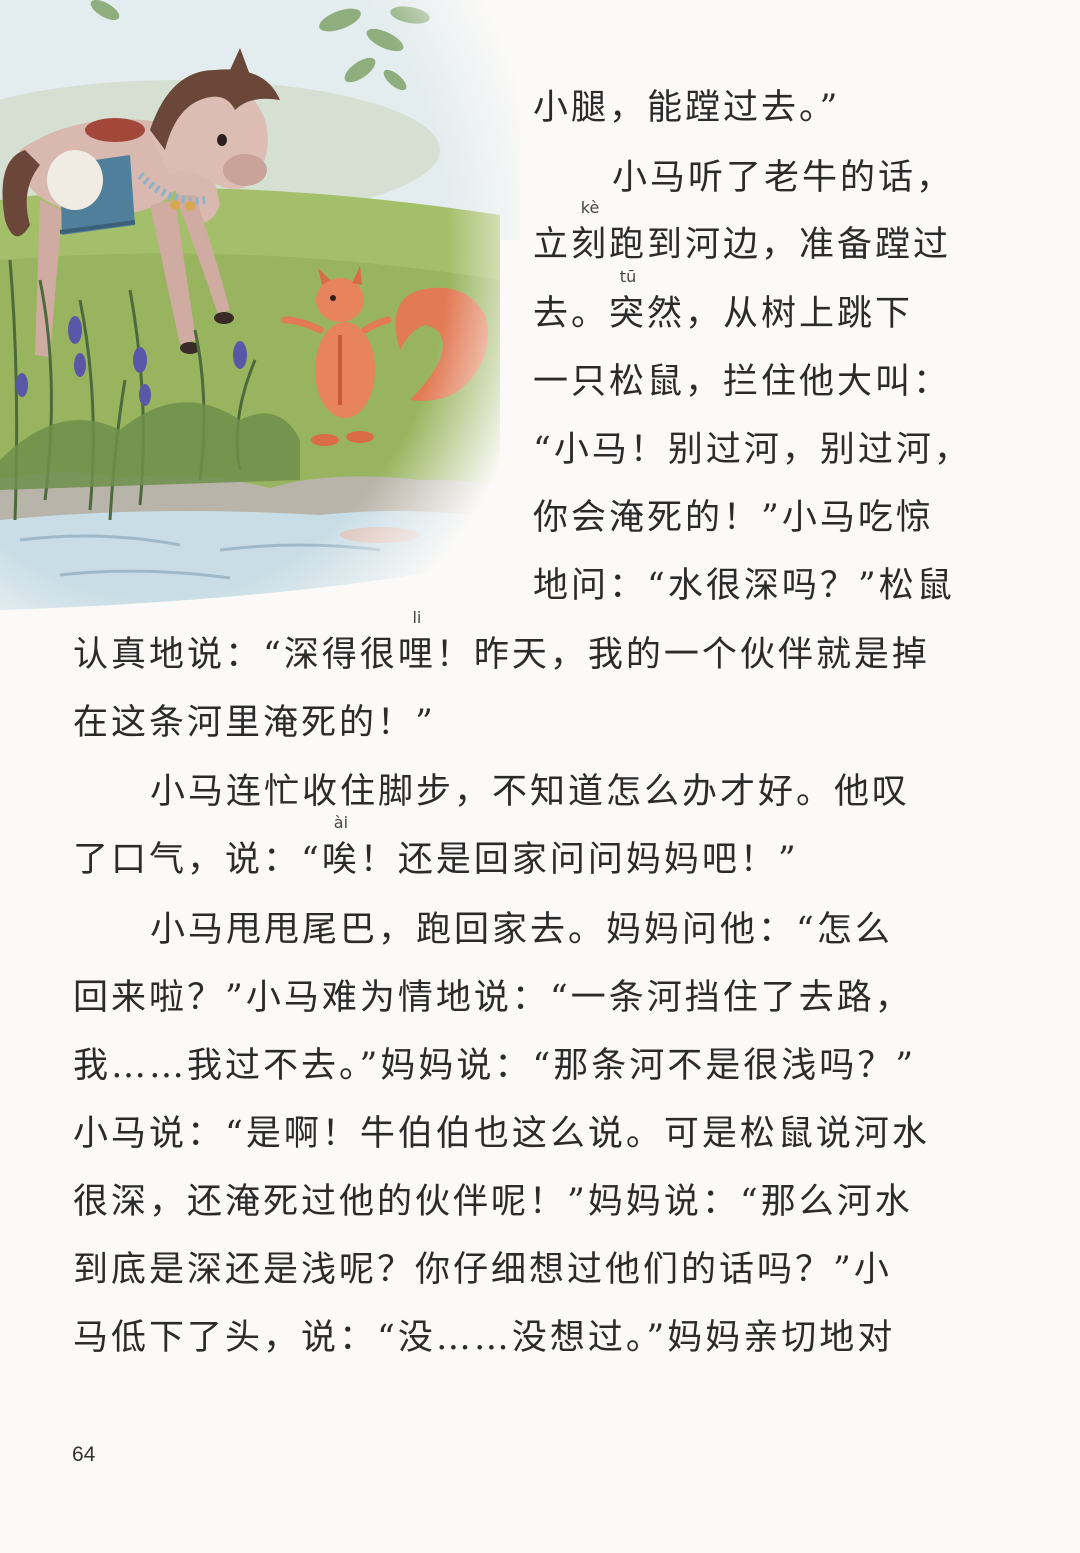 The height and width of the screenshot is (1553, 1080). What do you see at coordinates (340, 860) in the screenshot?
I see `annotated-character: 唉` at bounding box center [340, 860].